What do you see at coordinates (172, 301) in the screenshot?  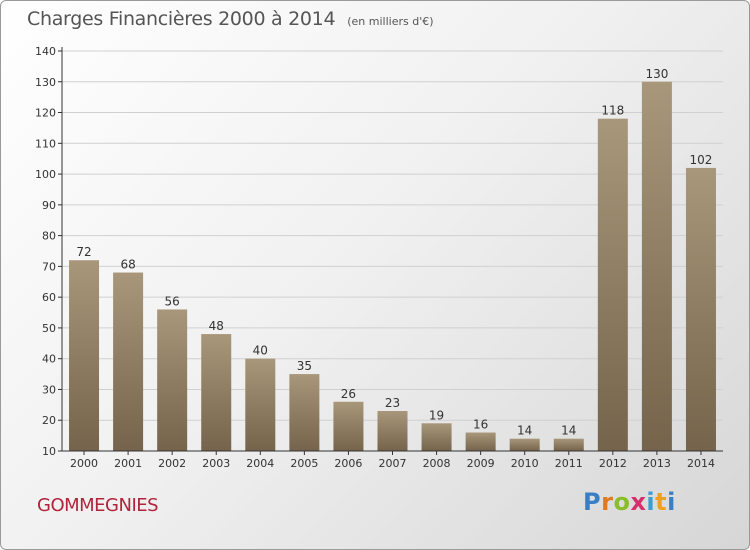 I see `bar-value-label: 56` at bounding box center [172, 301].